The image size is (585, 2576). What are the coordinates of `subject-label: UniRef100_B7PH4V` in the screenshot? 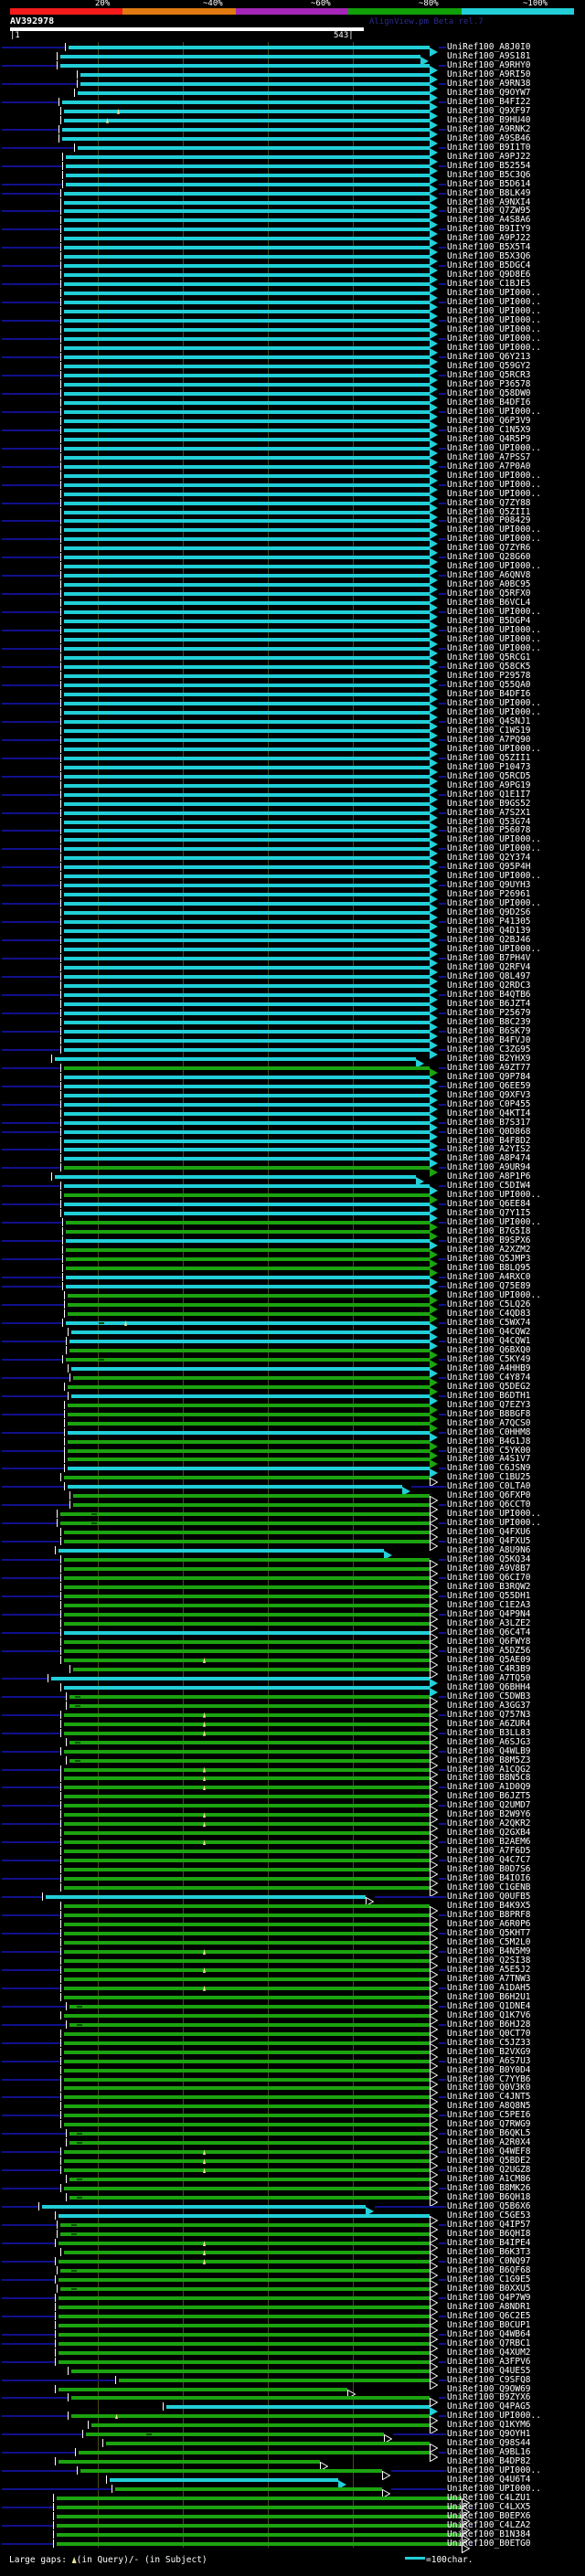 It's located at (489, 958).